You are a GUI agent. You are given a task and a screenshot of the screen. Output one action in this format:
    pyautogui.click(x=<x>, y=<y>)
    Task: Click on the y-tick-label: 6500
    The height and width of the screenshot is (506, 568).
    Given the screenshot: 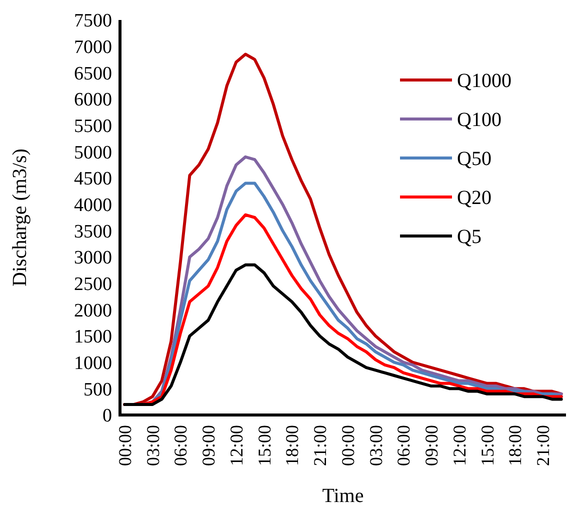 What is the action you would take?
    pyautogui.click(x=93, y=73)
    